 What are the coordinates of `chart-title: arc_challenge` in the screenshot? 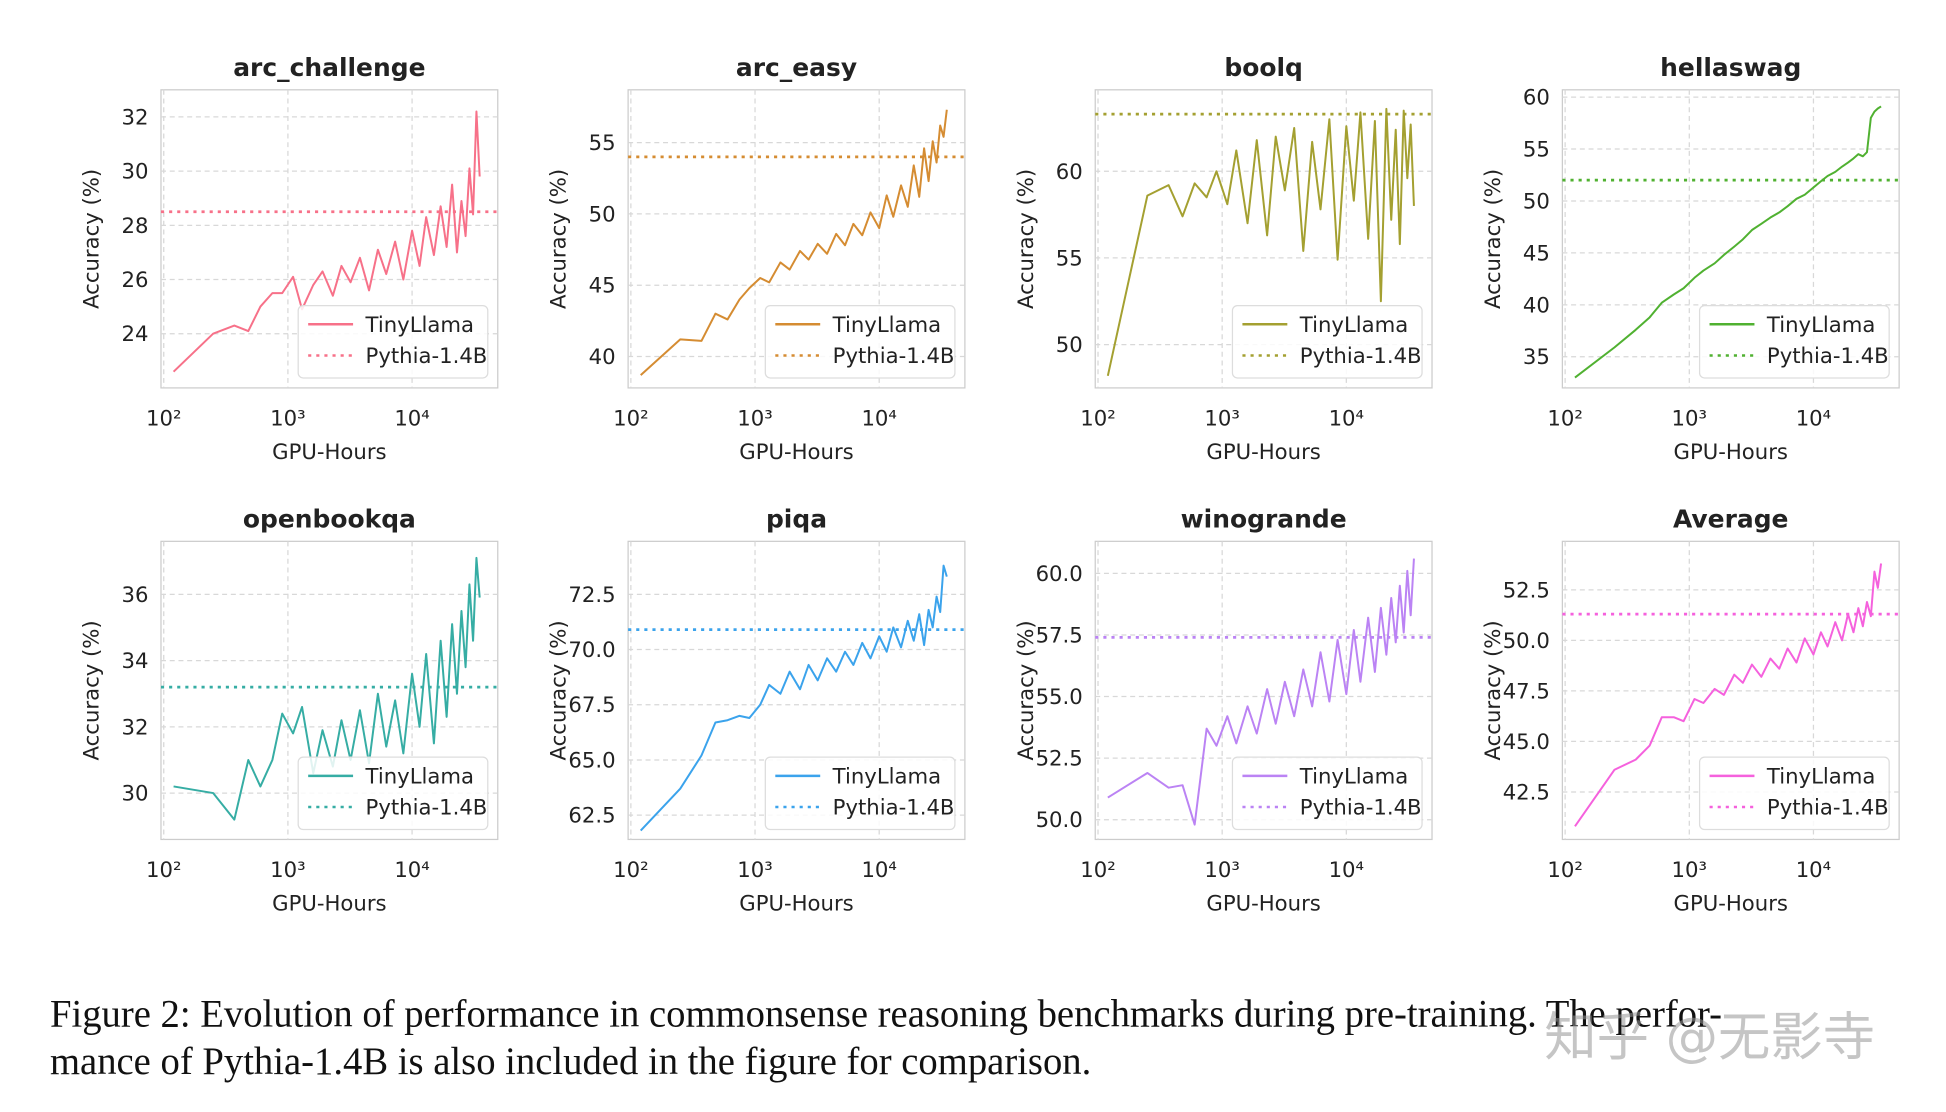 It's located at (329, 67).